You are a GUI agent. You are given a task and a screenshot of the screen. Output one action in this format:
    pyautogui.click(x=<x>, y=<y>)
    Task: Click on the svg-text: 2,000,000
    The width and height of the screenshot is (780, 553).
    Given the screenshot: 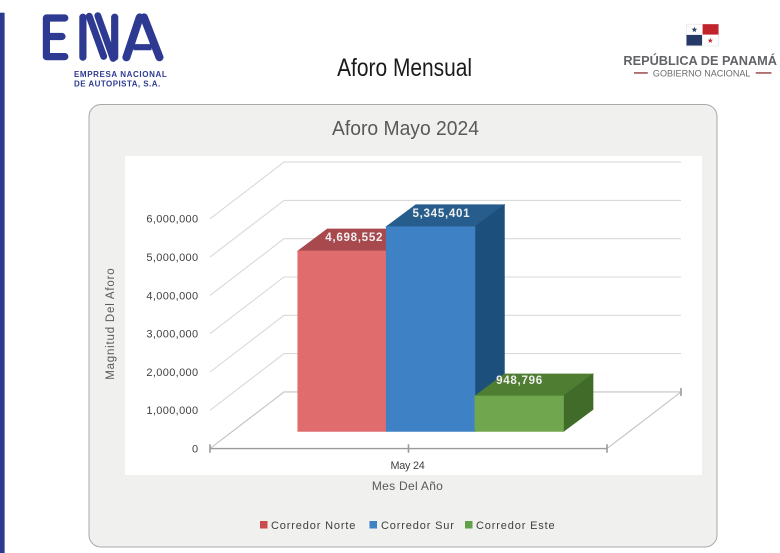 What is the action you would take?
    pyautogui.click(x=172, y=373)
    